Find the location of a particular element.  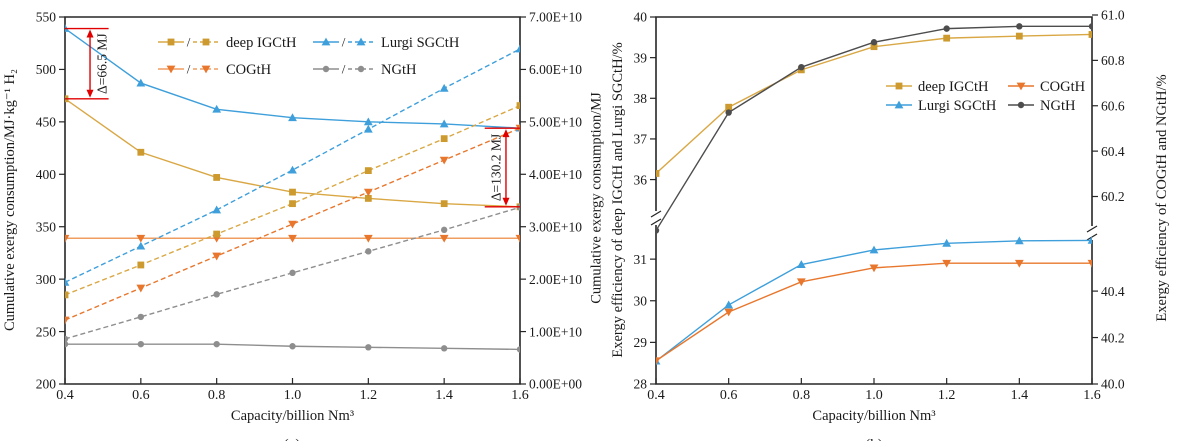

y-right-tick-label: 5.00E+10 is located at coordinates (555, 122).